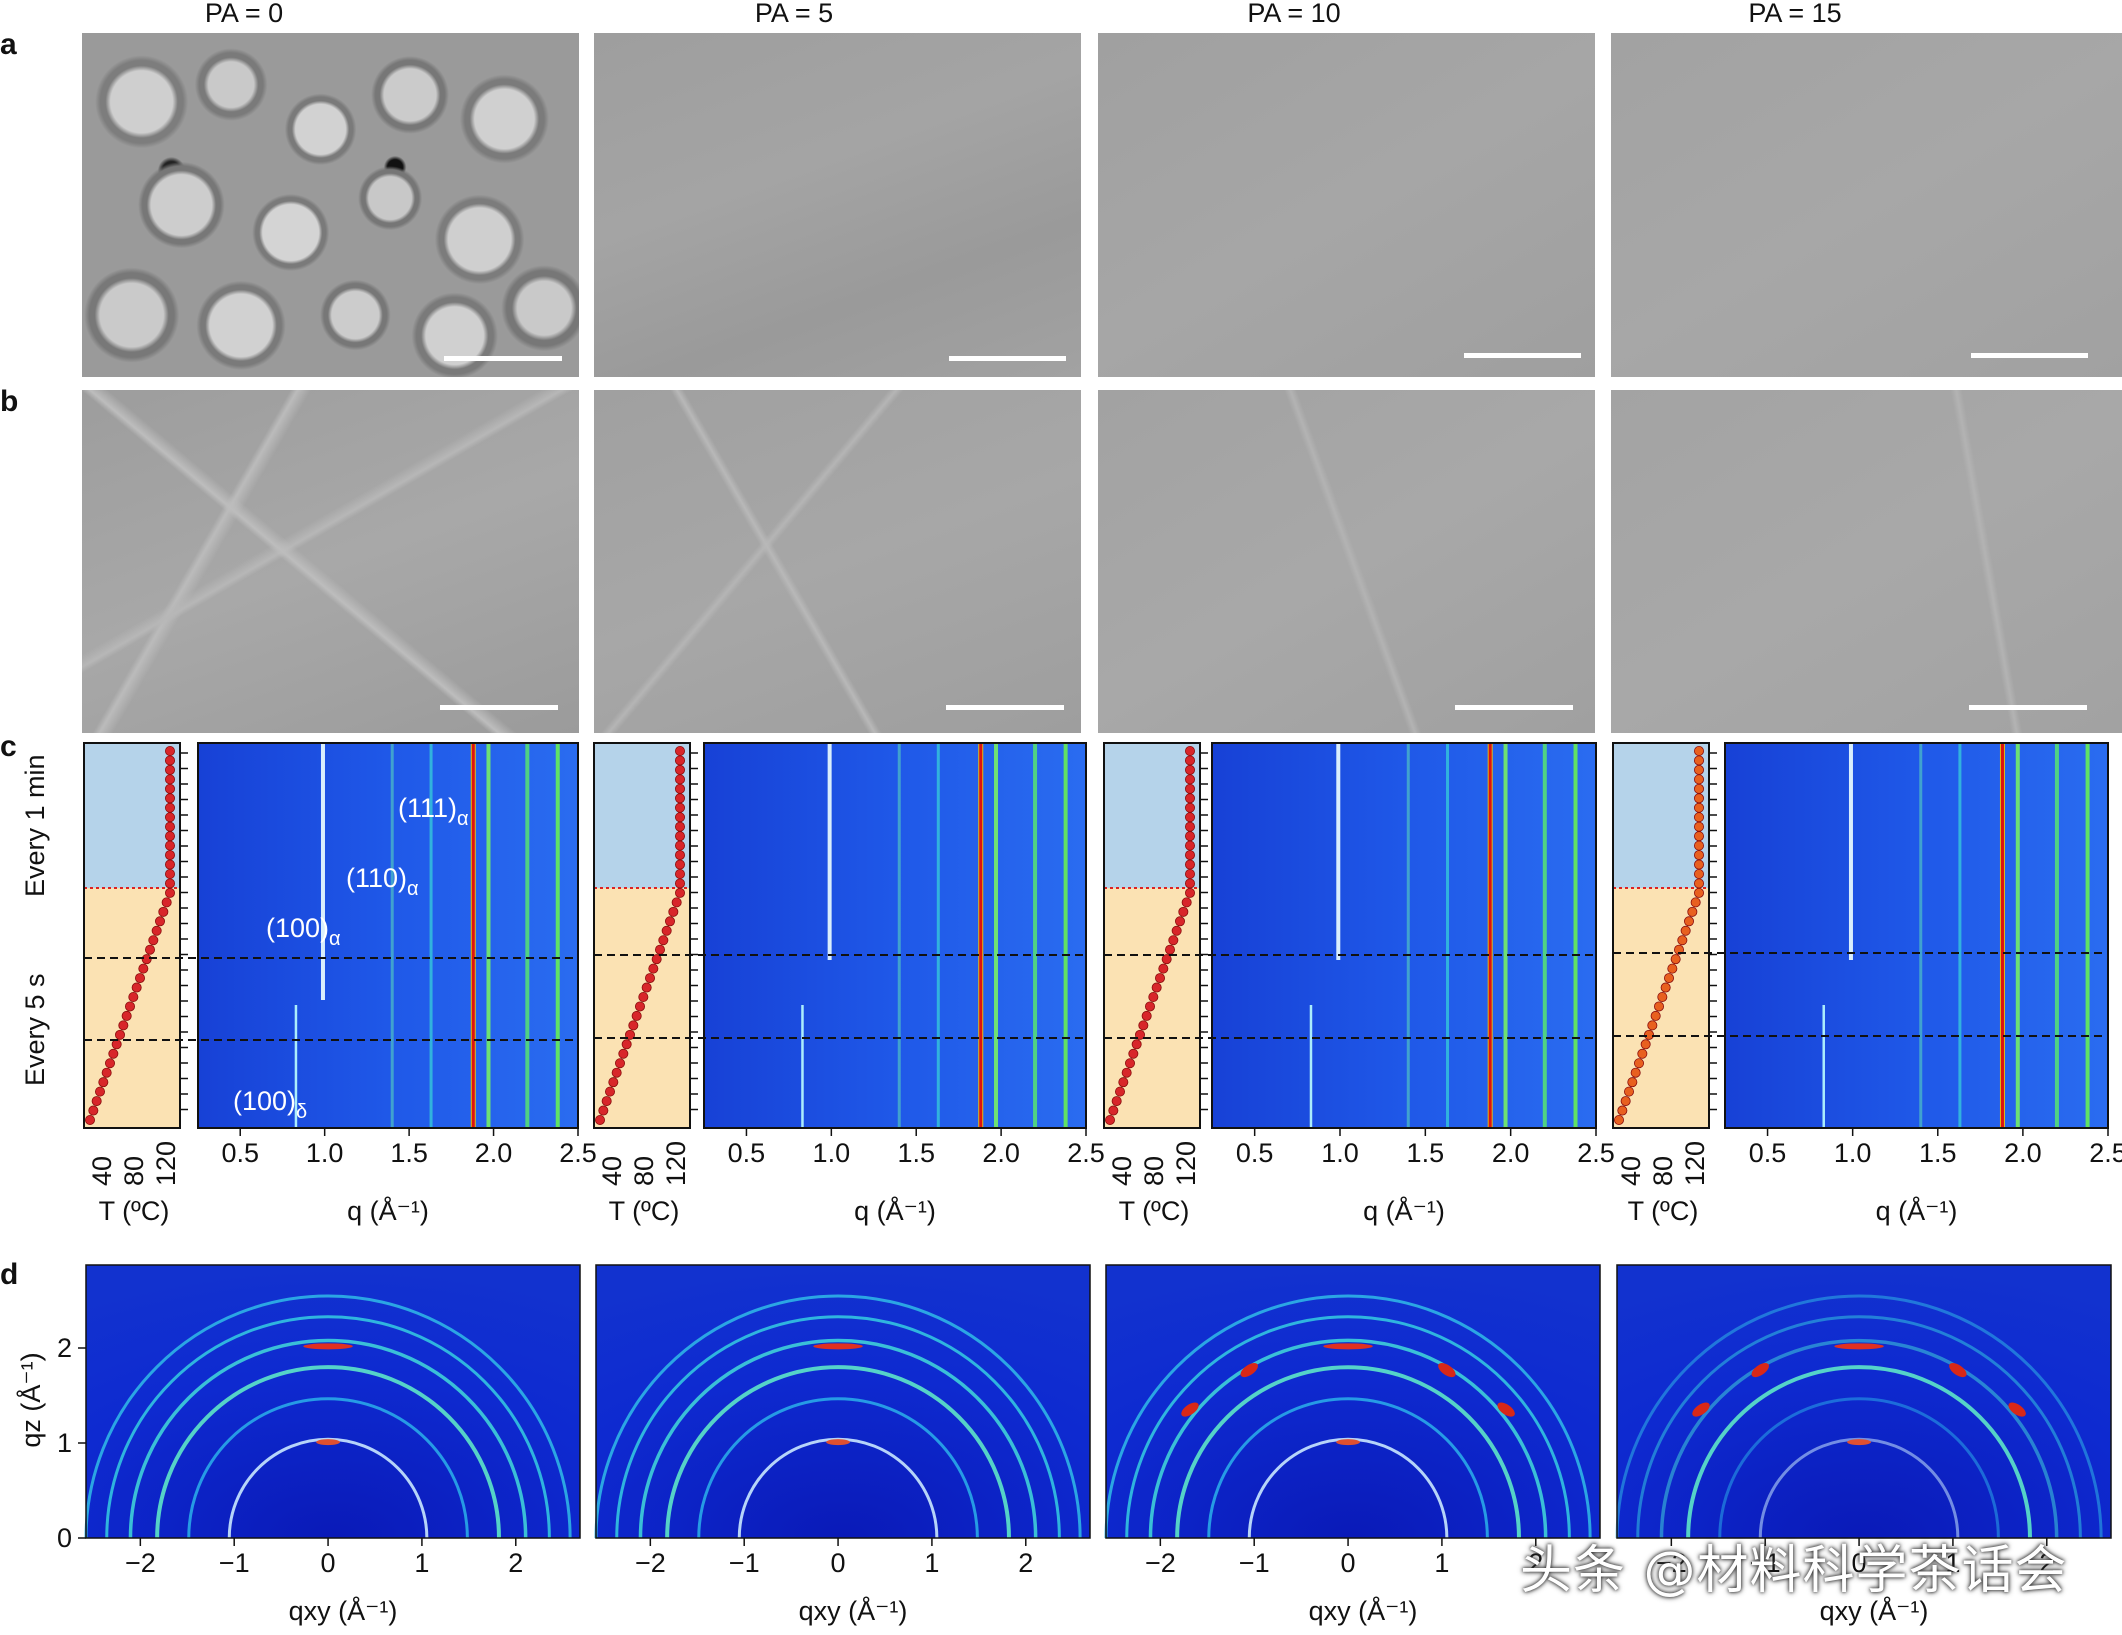  I want to click on sem-image-b-pa15, so click(1866, 561).